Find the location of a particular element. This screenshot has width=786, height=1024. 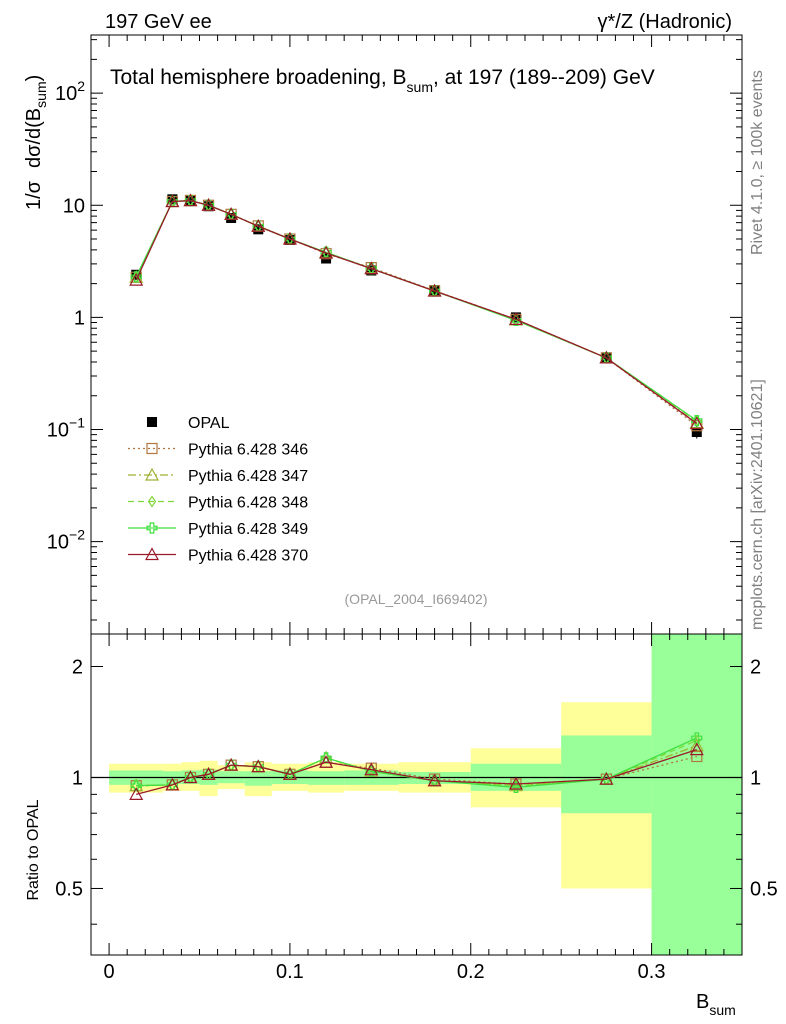

main-y-tick-labels: 10² 10 1 10⁻¹ 10⁻² is located at coordinates (66, 315).